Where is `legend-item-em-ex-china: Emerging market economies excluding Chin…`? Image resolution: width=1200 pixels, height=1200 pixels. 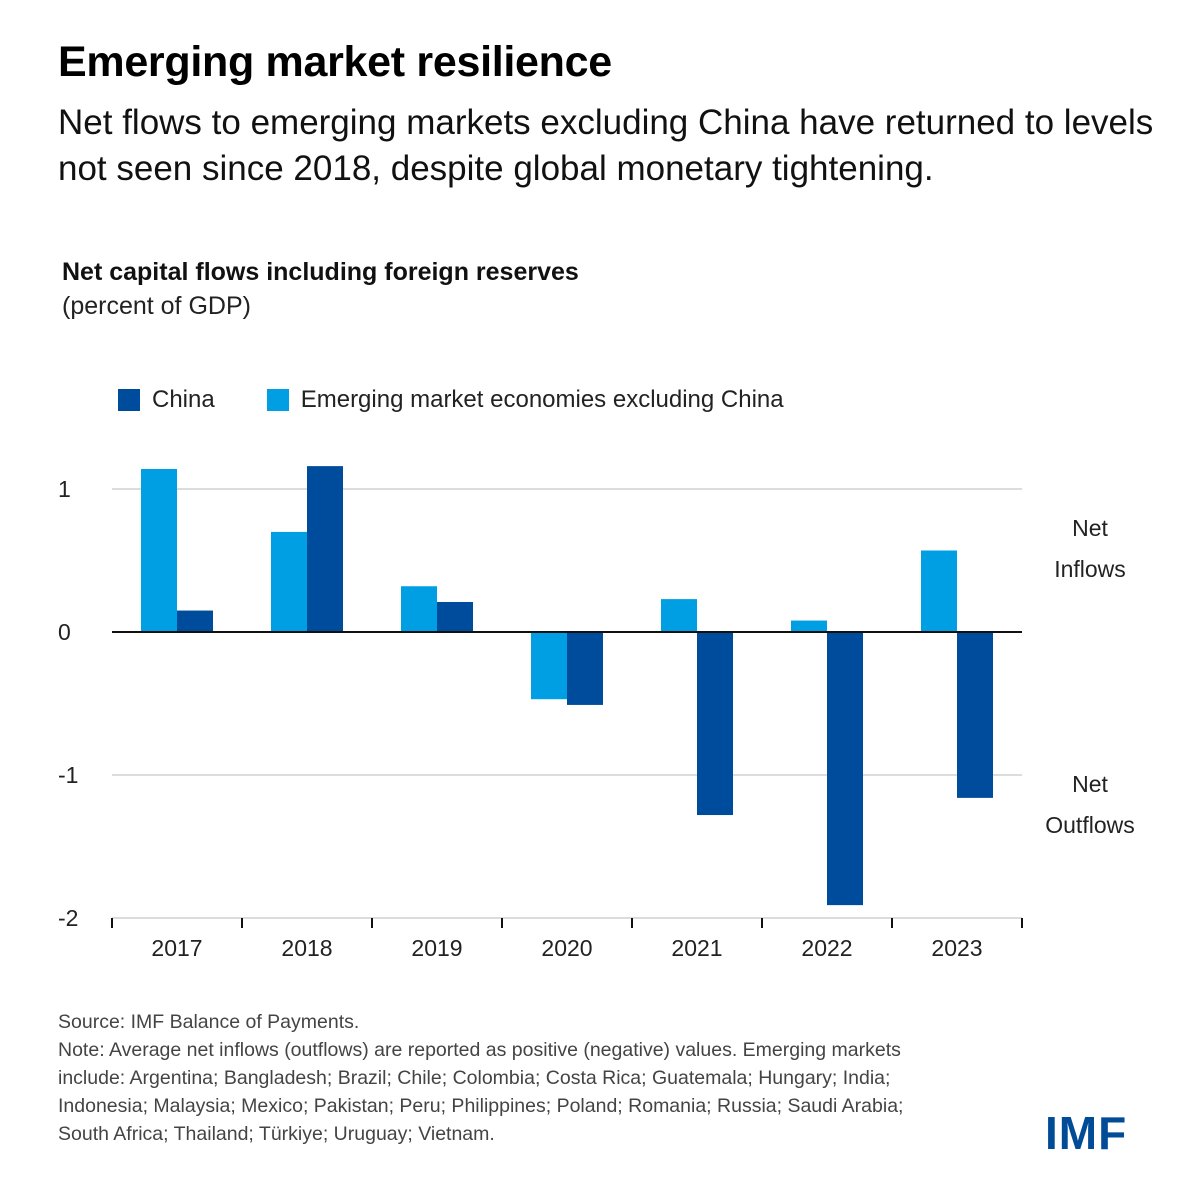 legend-item-em-ex-china: Emerging market economies excluding Chin… is located at coordinates (525, 400).